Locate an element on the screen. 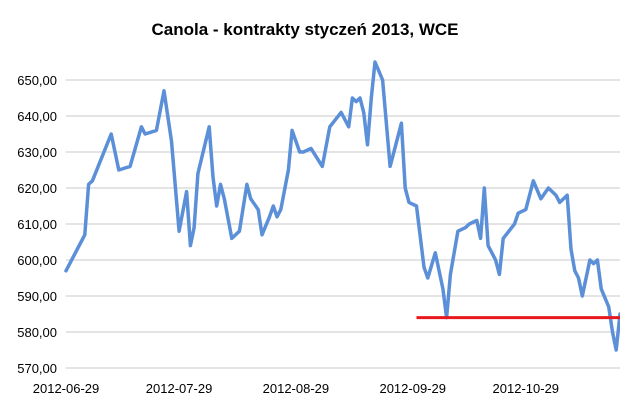  x-tick-label: 2012-07-29 is located at coordinates (179, 388).